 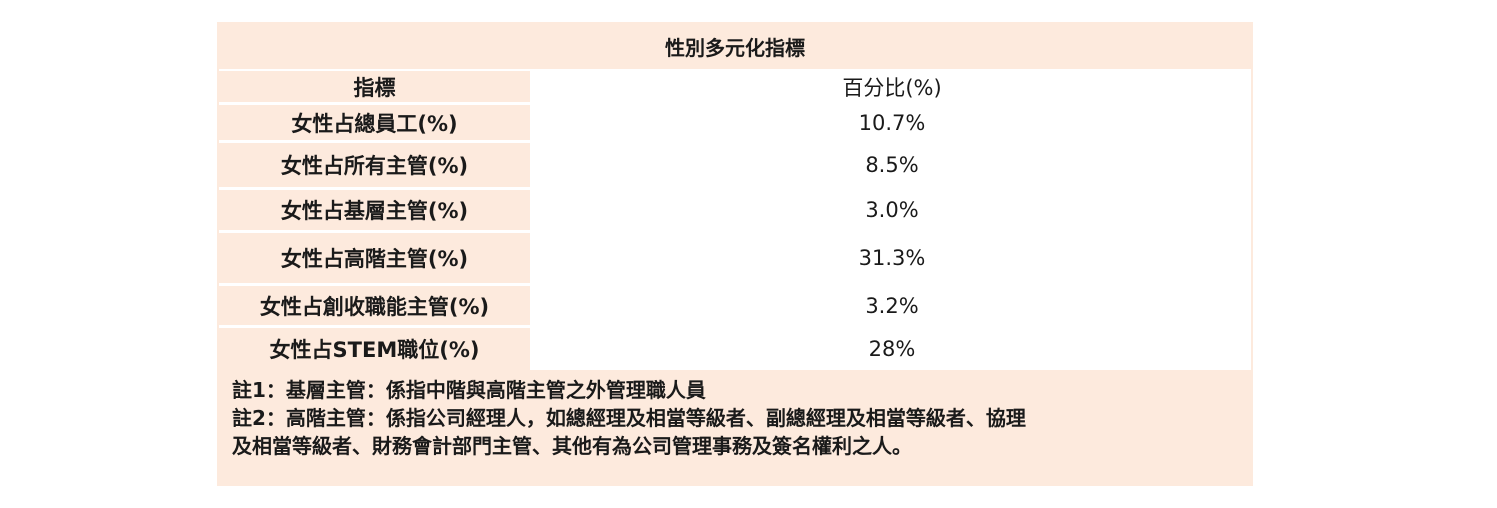 What do you see at coordinates (892, 349) in the screenshot?
I see `row-value-stem-positions: 28%` at bounding box center [892, 349].